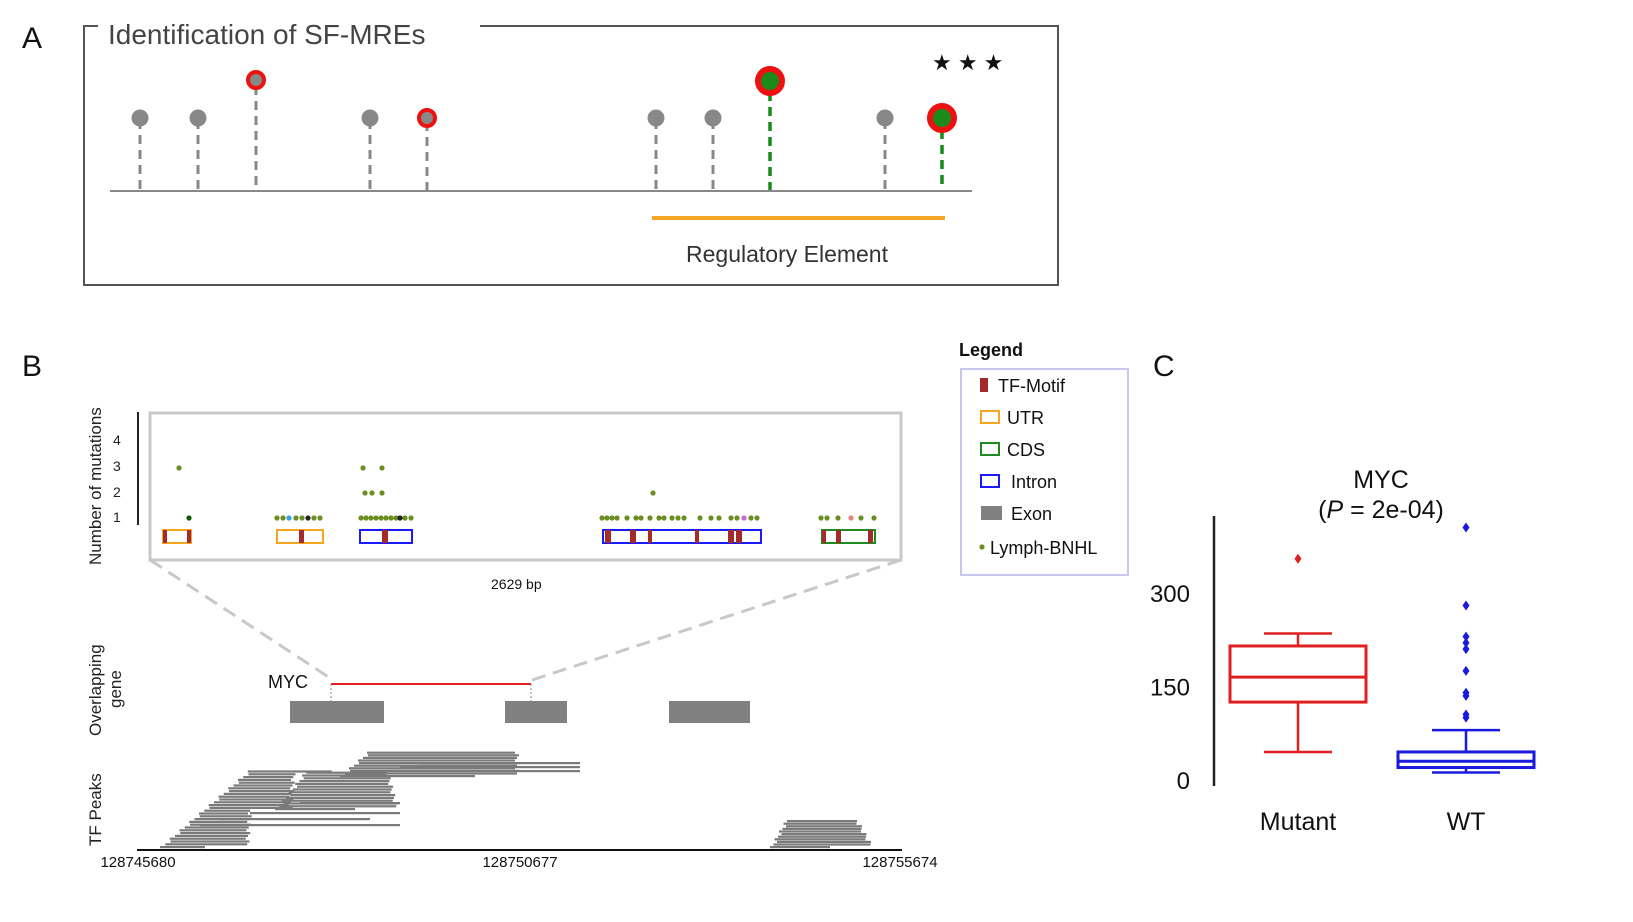 The height and width of the screenshot is (922, 1633). I want to click on lollipop-head-red, so click(256, 80).